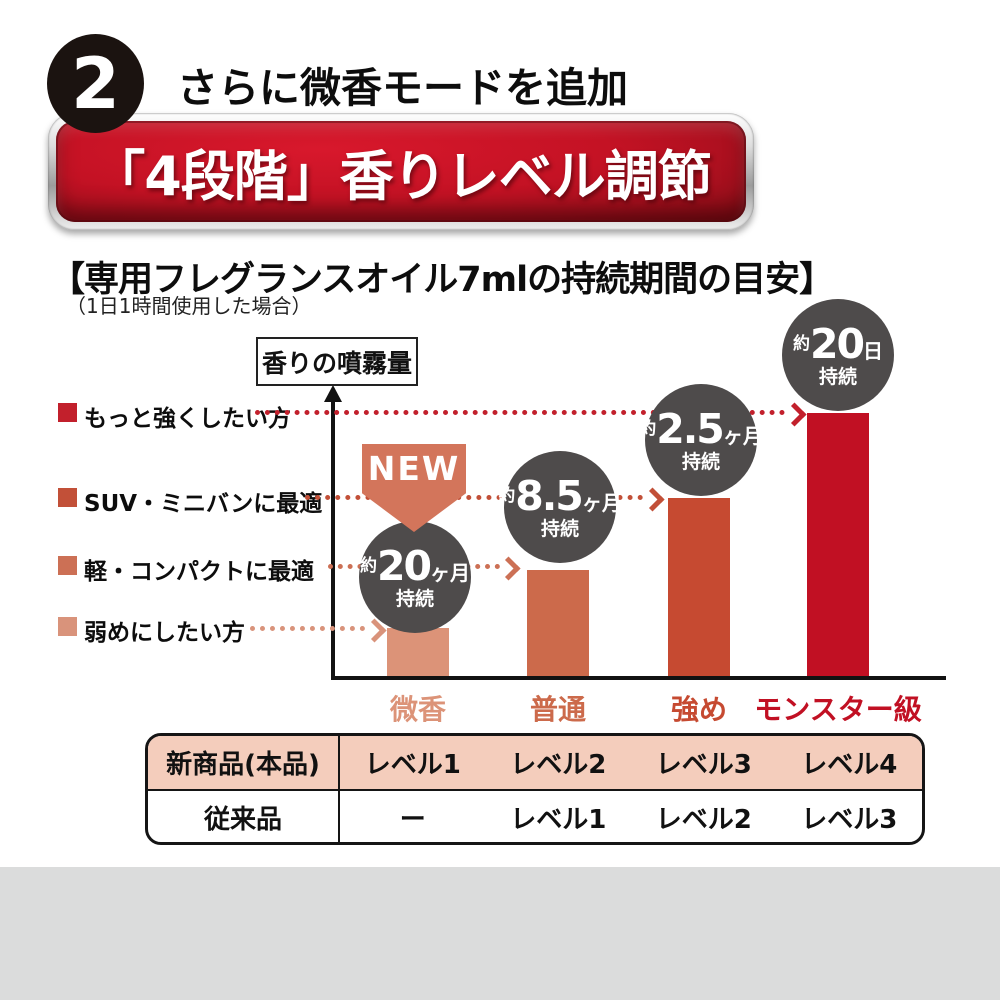 The width and height of the screenshot is (1000, 1000). What do you see at coordinates (333, 393) in the screenshot?
I see `y-axis-arrow-icon` at bounding box center [333, 393].